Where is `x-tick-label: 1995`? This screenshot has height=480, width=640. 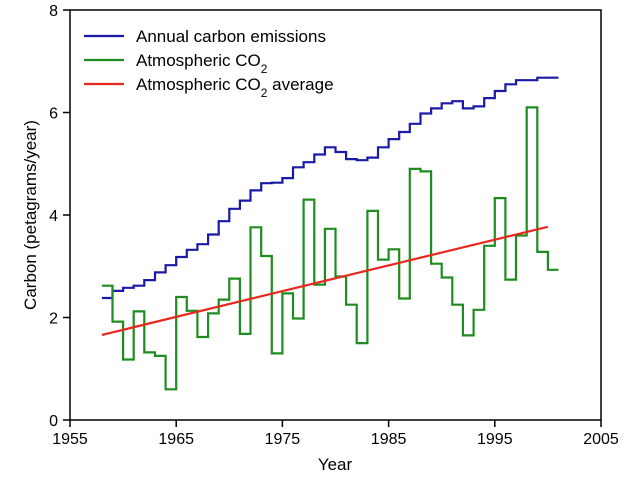 x-tick-label: 1995 is located at coordinates (495, 439).